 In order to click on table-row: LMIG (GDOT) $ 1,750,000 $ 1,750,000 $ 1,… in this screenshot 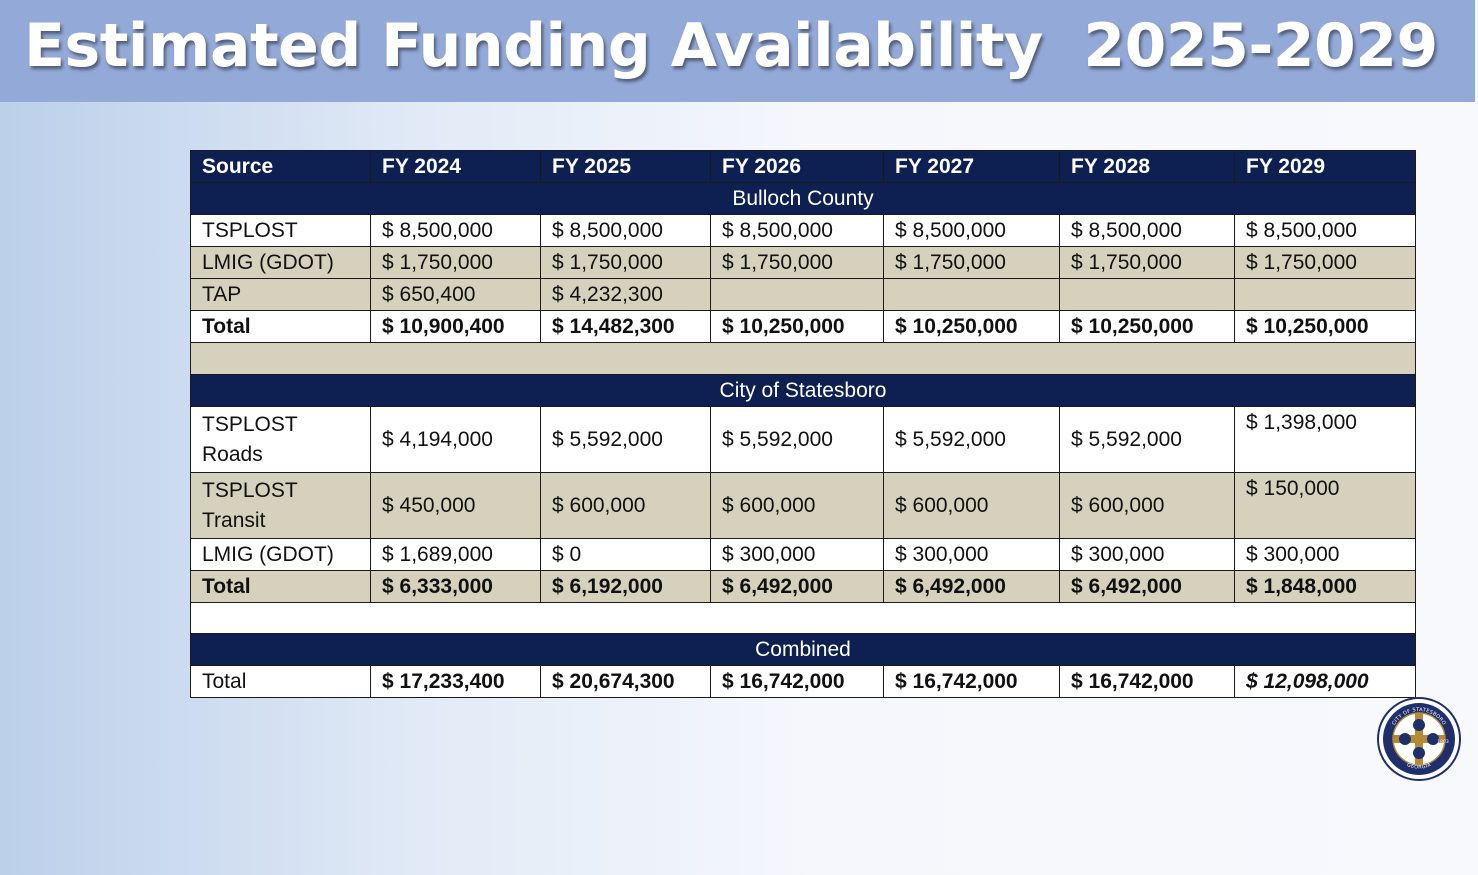, I will do `click(803, 262)`.